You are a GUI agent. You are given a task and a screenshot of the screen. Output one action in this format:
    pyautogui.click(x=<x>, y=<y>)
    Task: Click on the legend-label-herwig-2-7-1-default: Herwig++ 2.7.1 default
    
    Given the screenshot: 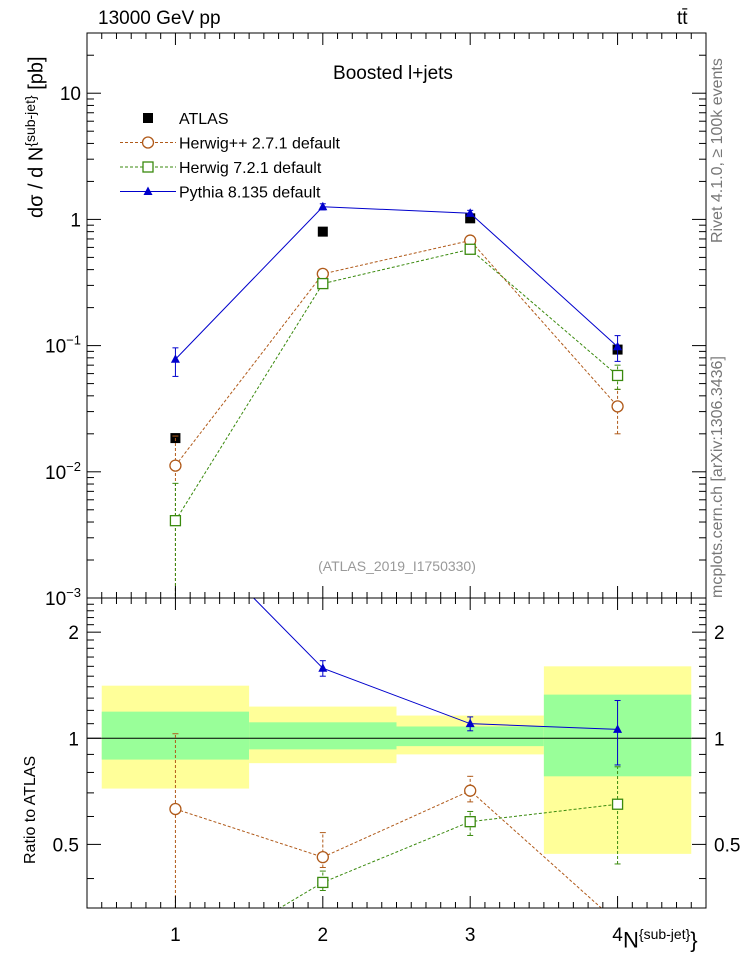 What is the action you would take?
    pyautogui.click(x=260, y=144)
    